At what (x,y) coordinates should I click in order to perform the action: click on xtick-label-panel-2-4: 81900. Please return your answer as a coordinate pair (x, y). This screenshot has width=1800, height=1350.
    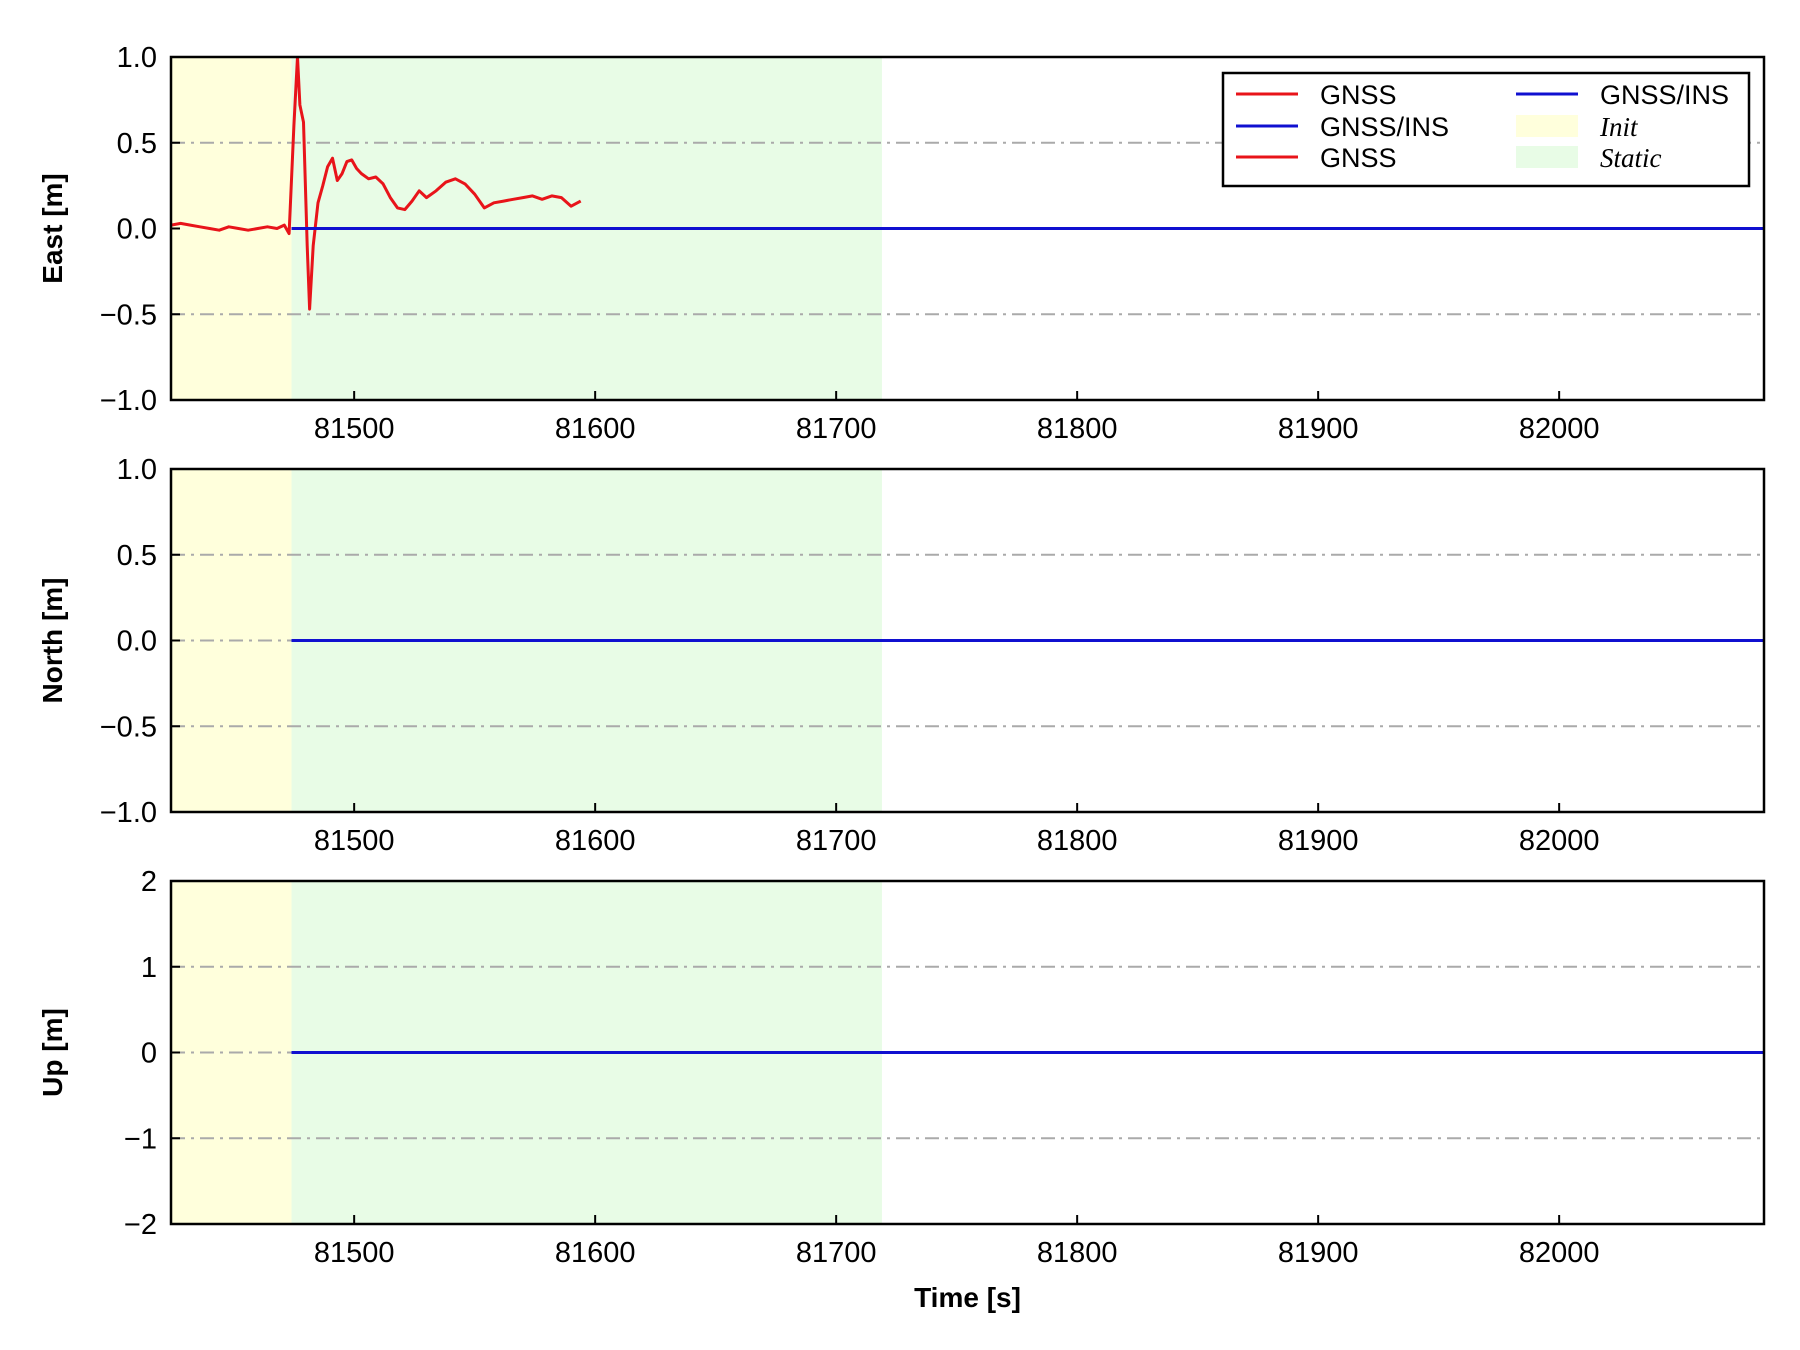
    Looking at the image, I should click on (1318, 1253).